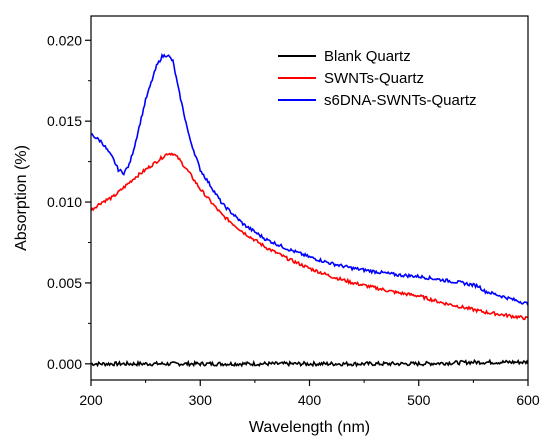 This screenshot has width=550, height=445. I want to click on y-tick-label: 0.005, so click(64, 283).